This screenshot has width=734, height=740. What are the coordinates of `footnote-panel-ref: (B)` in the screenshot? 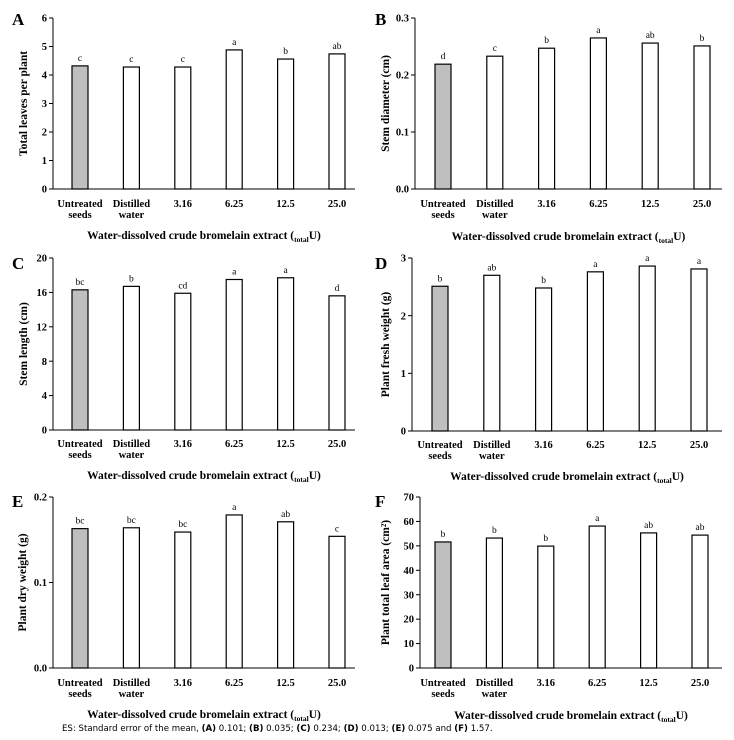 It's located at (256, 729).